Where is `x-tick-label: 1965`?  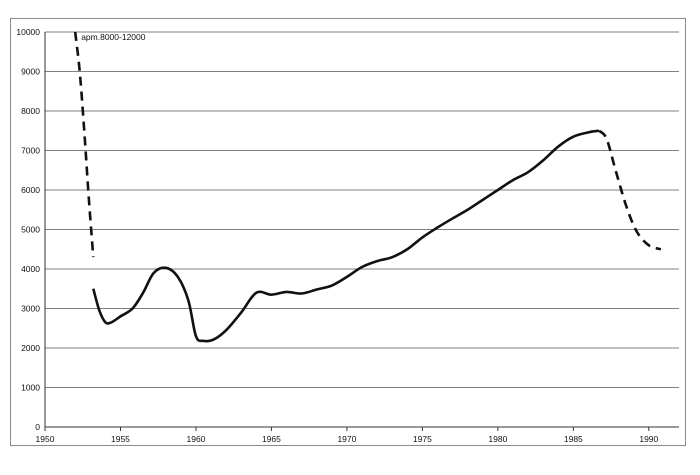 x-tick-label: 1965 is located at coordinates (271, 439).